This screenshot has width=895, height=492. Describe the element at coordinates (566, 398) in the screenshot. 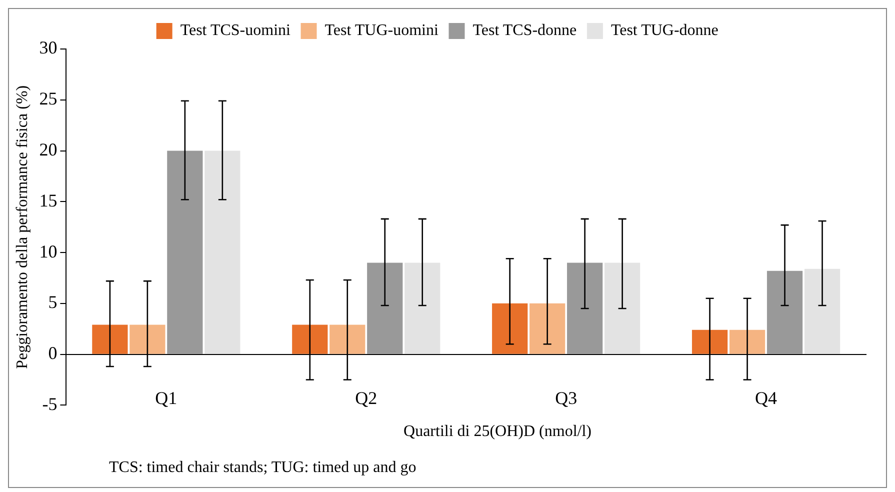

I see `x-tick-label: Q3` at that location.